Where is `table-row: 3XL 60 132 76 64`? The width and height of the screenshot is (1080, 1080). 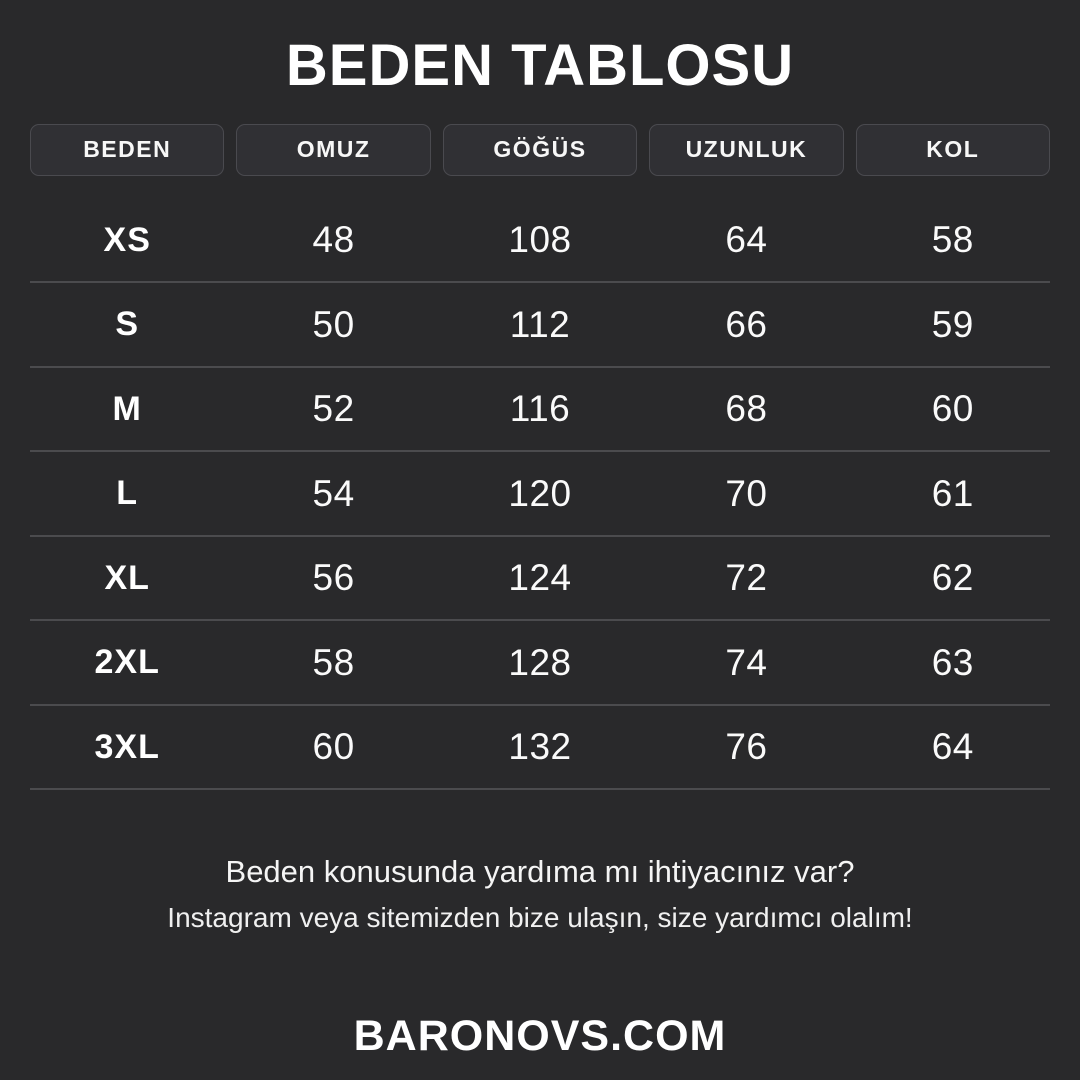 table-row: 3XL 60 132 76 64 is located at coordinates (540, 748).